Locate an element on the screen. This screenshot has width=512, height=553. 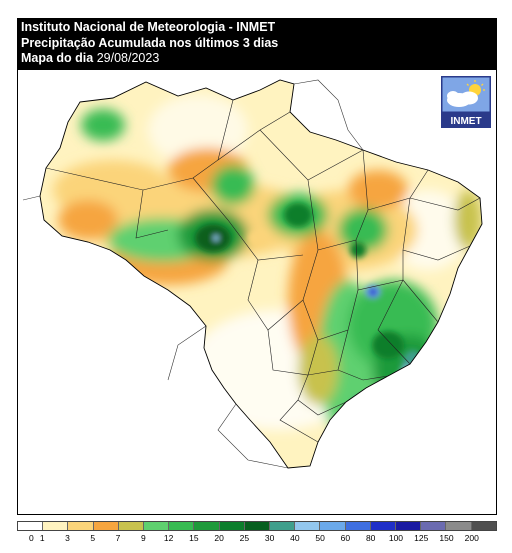
cloud-sun-icon: INMET is located at coordinates (466, 102).